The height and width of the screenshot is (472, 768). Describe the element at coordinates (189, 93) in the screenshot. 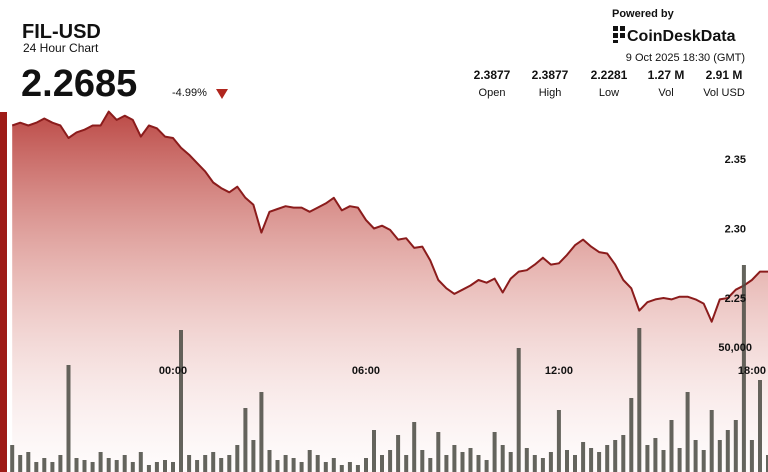

I see `change: -4.99%` at that location.